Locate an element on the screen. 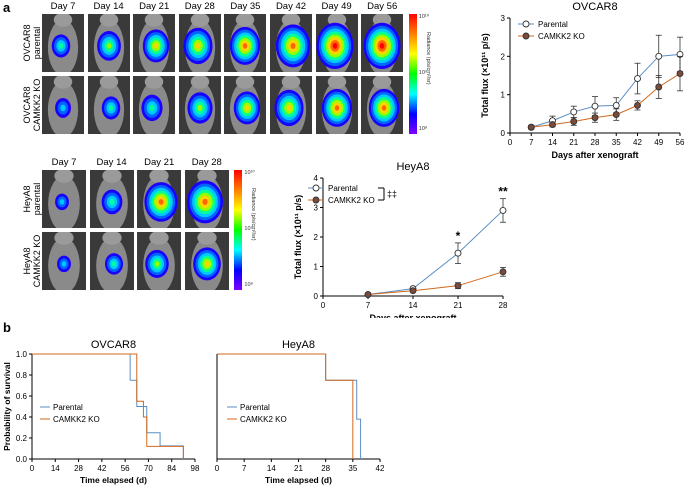 The image size is (685, 490). row-label-line: parental is located at coordinates (37, 43).